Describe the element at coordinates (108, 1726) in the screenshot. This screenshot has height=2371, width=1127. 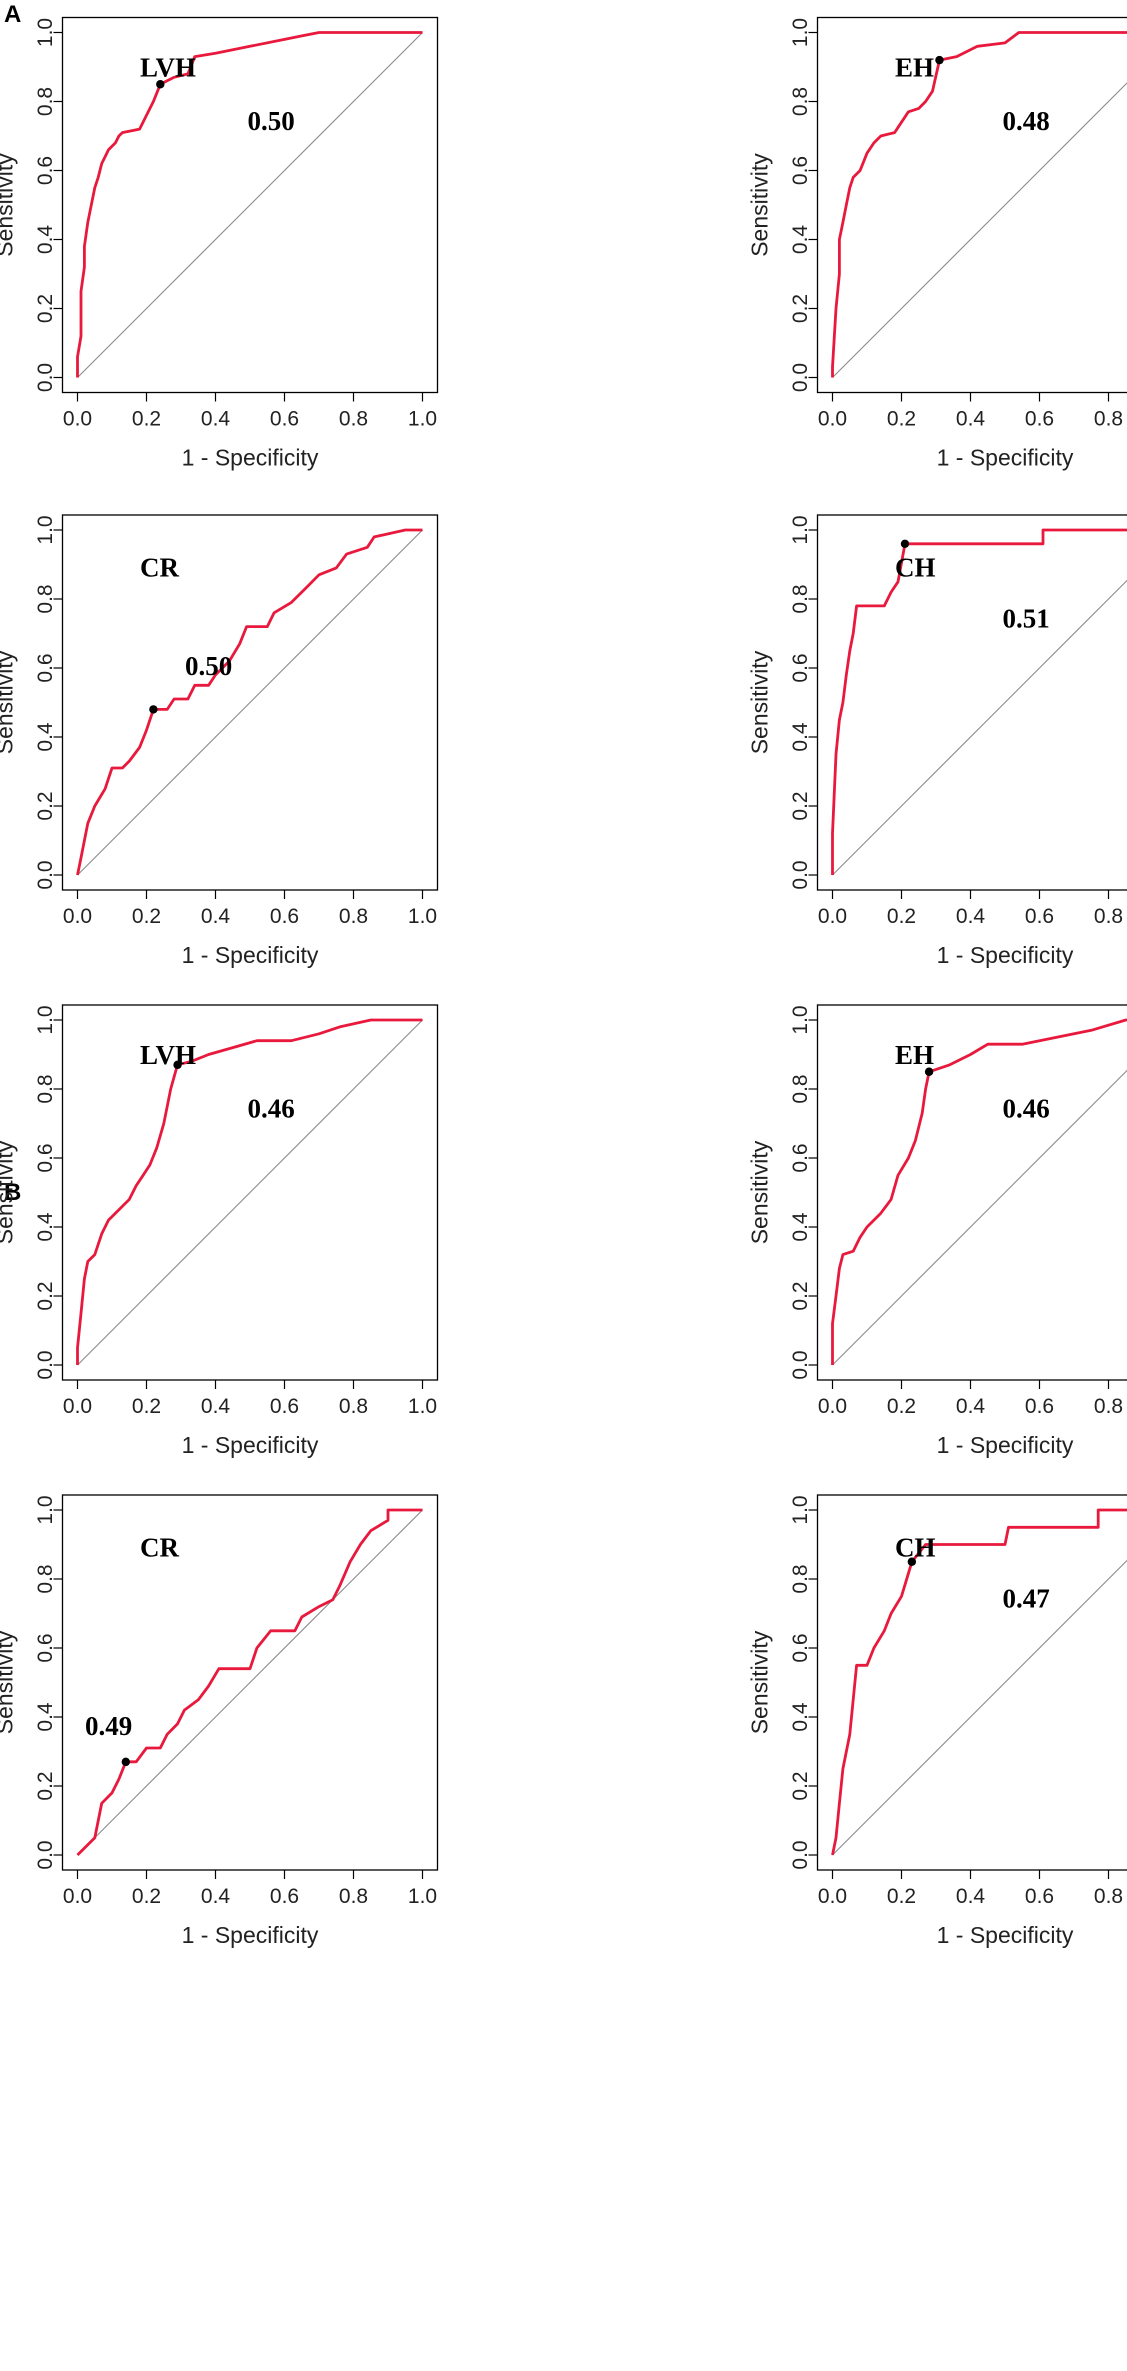
I see `cutoff-label: 0.49` at that location.